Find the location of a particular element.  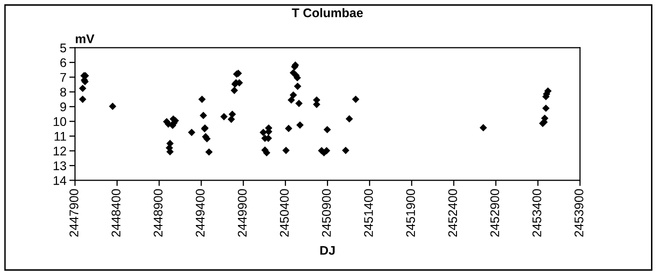

x-tick-label: 2450900 is located at coordinates (326, 213).